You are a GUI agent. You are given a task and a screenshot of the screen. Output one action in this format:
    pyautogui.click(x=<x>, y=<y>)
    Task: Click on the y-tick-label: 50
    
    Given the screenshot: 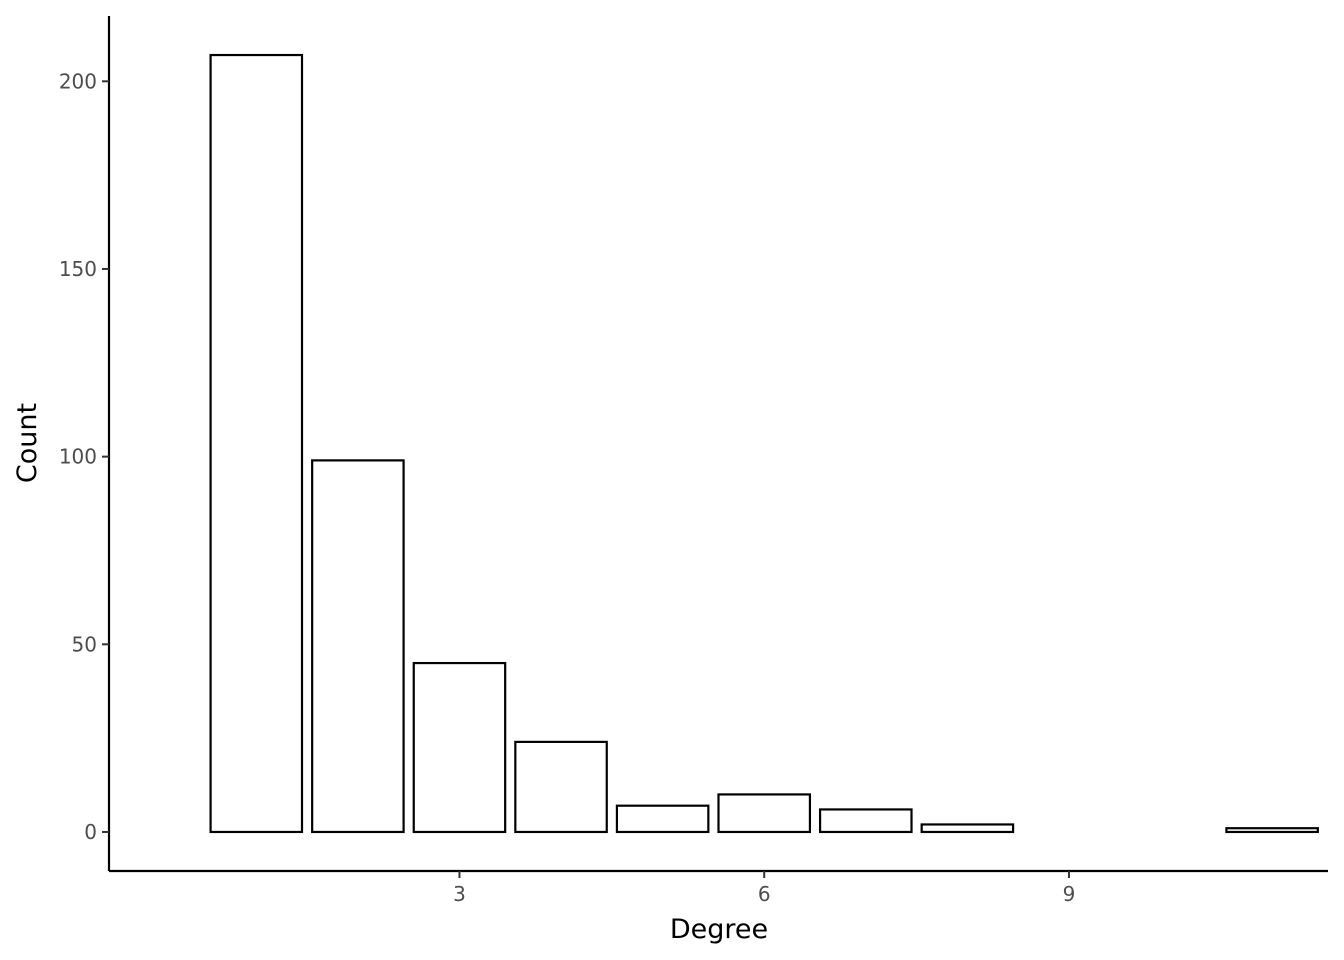 What is the action you would take?
    pyautogui.click(x=84, y=644)
    